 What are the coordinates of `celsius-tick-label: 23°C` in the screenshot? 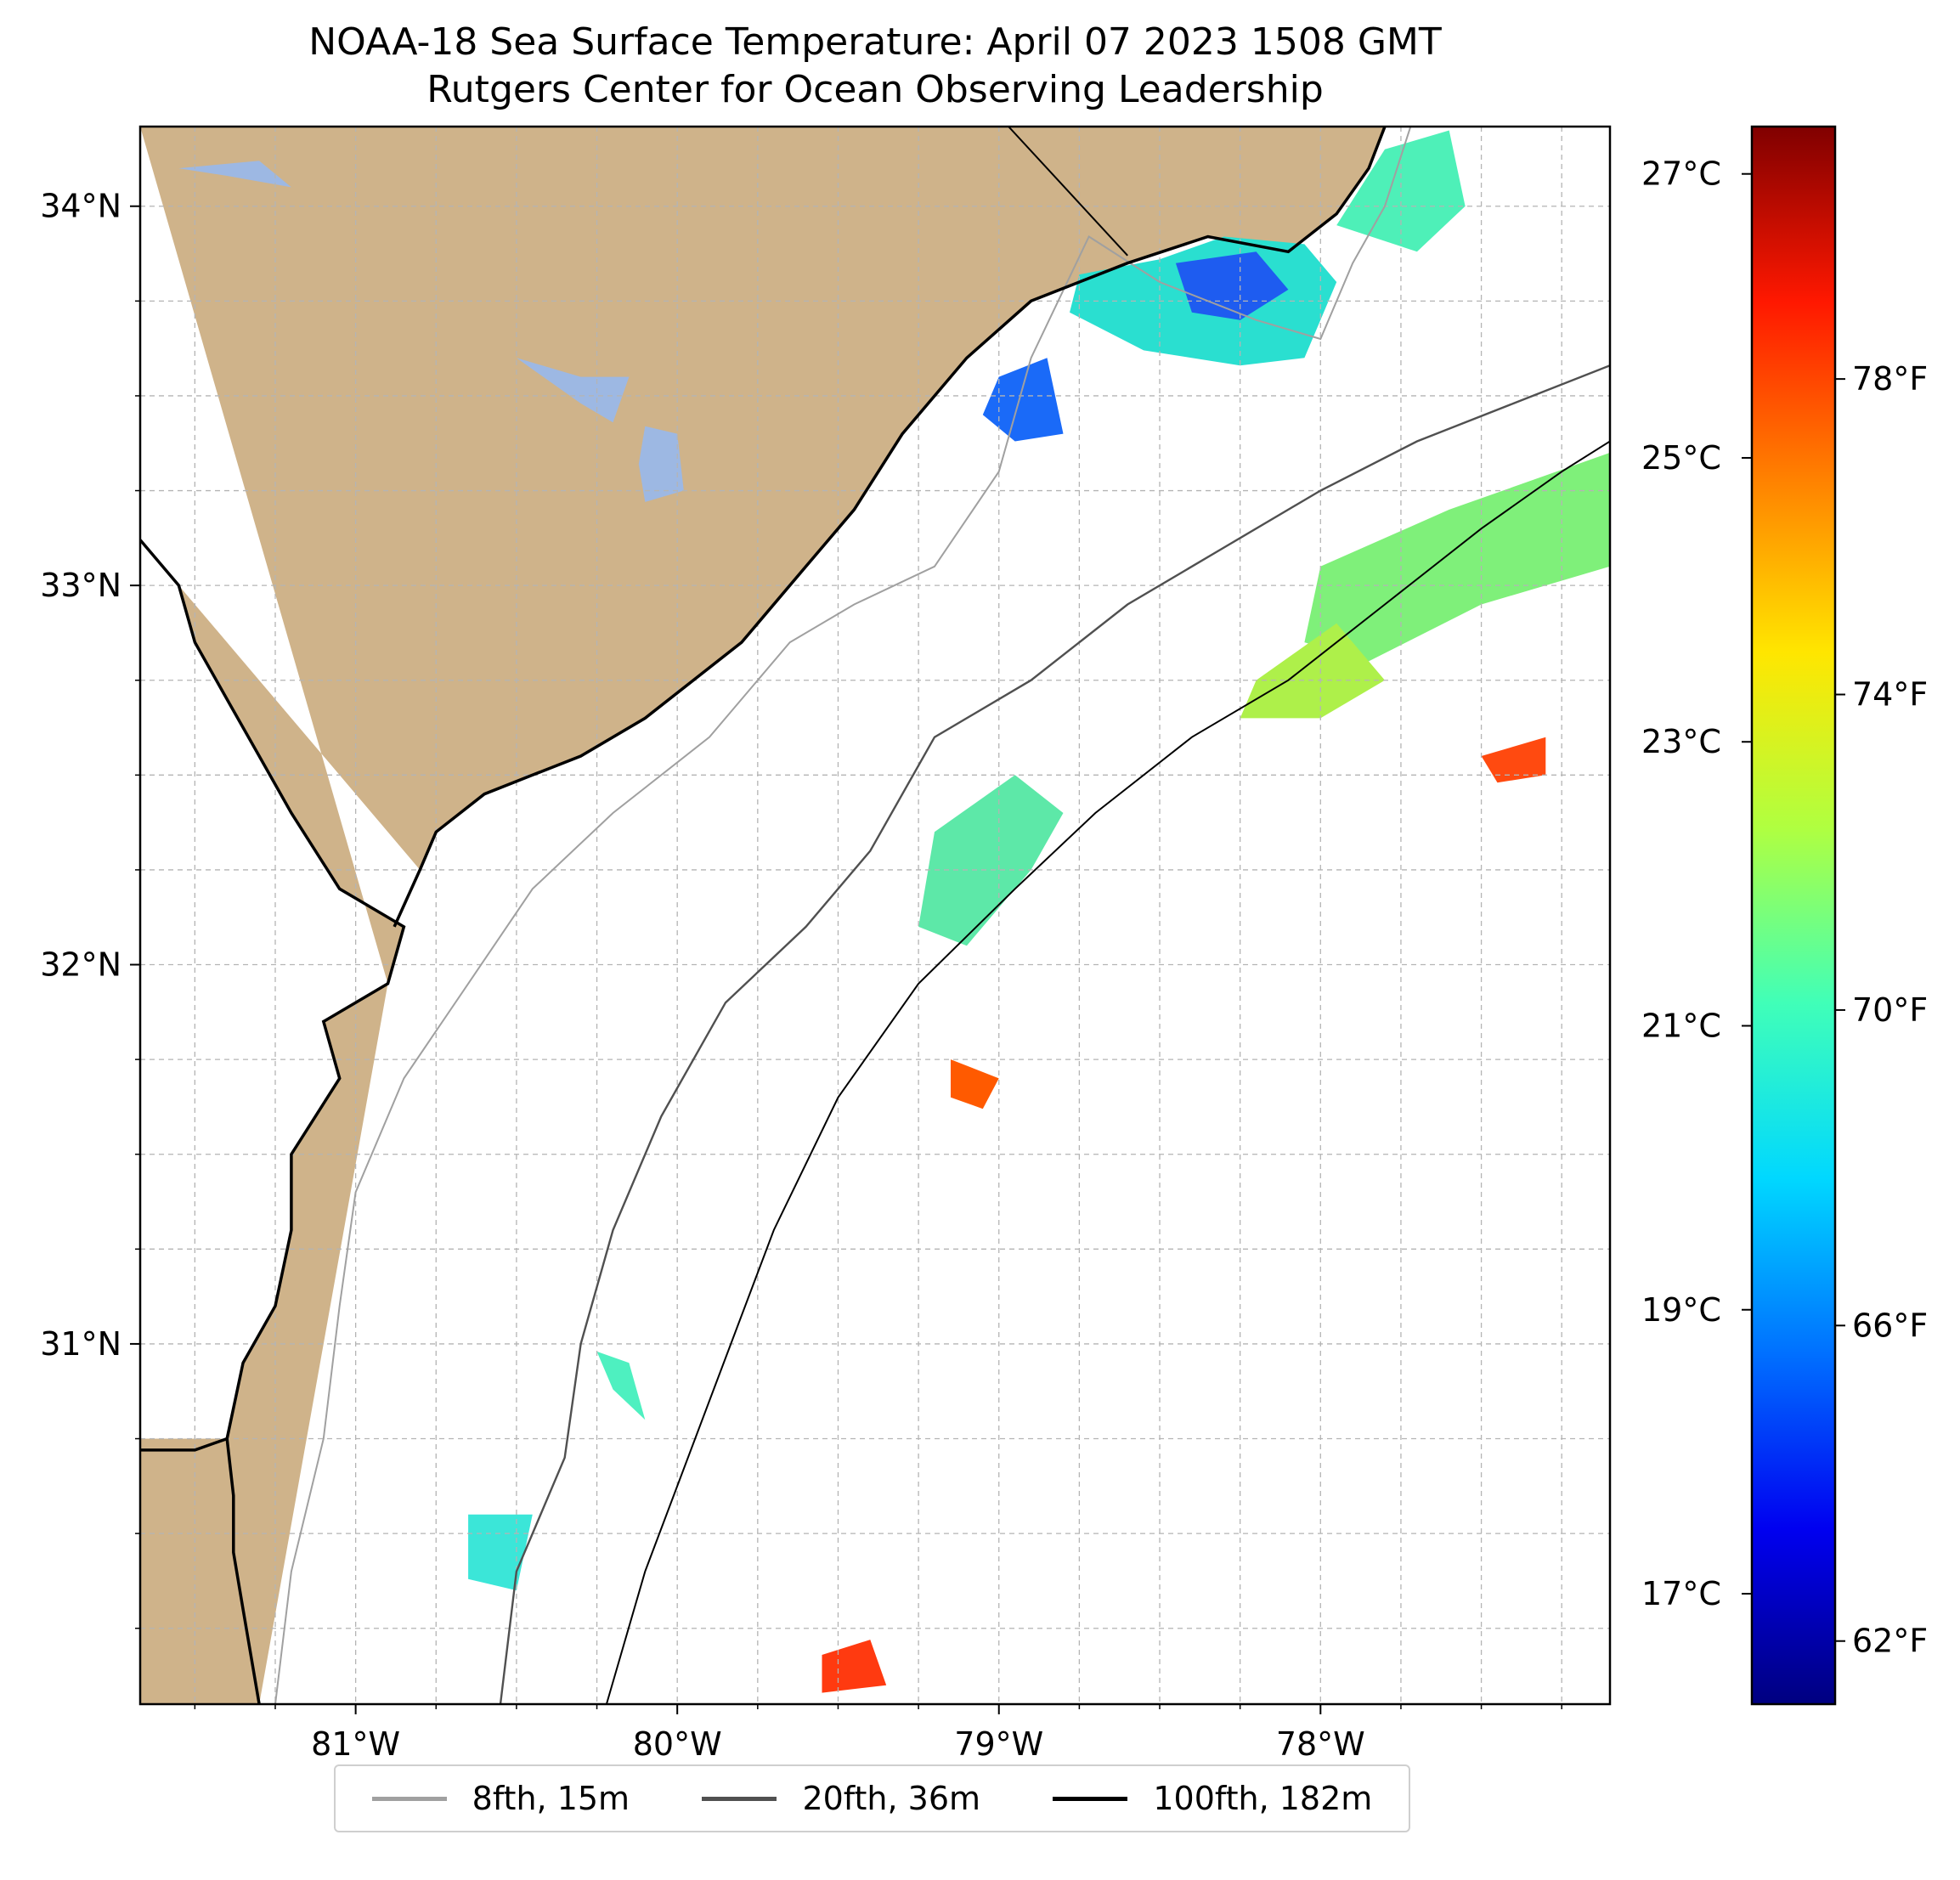 It's located at (1681, 742).